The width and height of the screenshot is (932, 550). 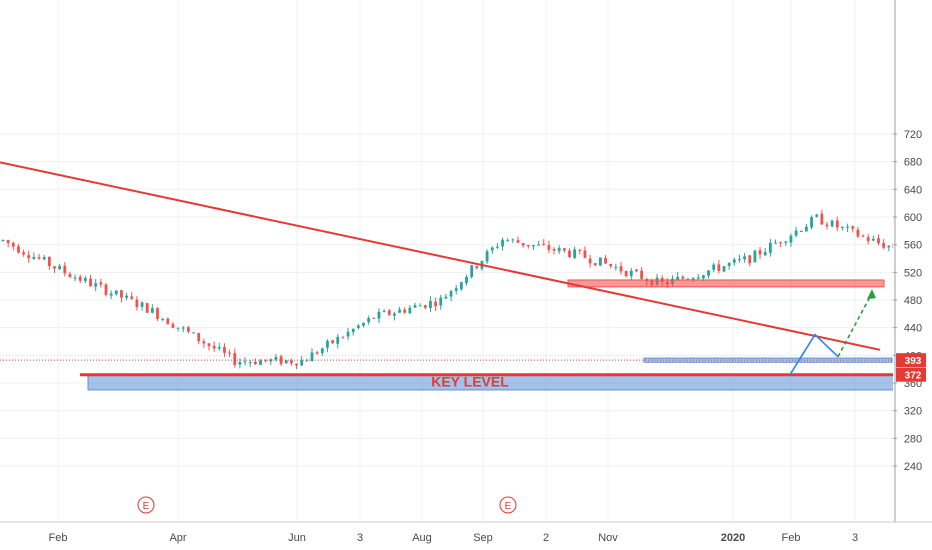 I want to click on x-tick-label: Nov, so click(x=608, y=538).